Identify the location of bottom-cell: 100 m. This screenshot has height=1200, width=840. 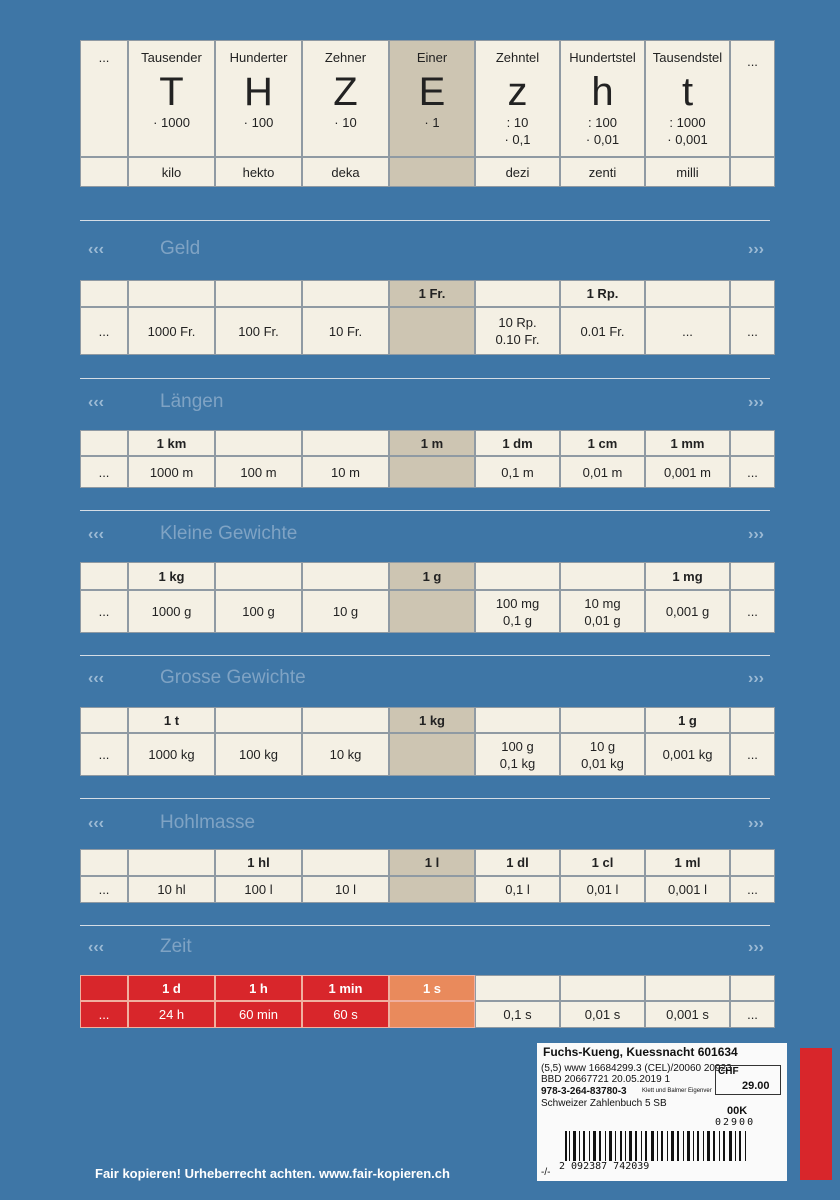
(258, 472).